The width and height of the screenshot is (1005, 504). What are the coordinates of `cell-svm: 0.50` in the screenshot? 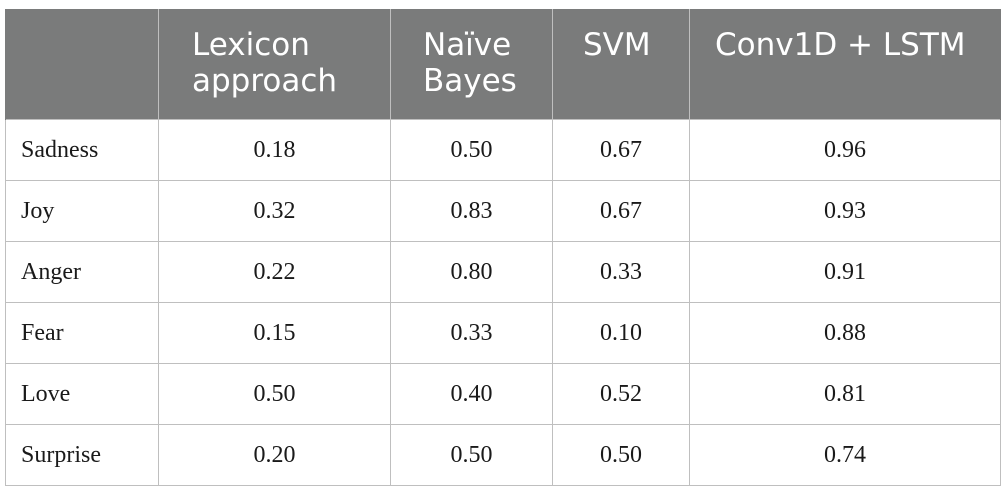 It's located at (621, 455).